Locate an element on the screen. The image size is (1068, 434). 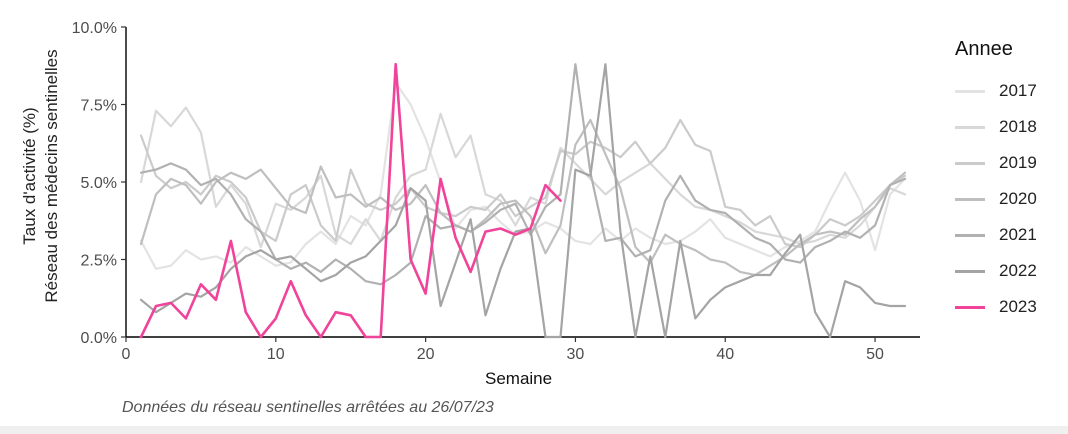
x-tick-label: 40 is located at coordinates (725, 354).